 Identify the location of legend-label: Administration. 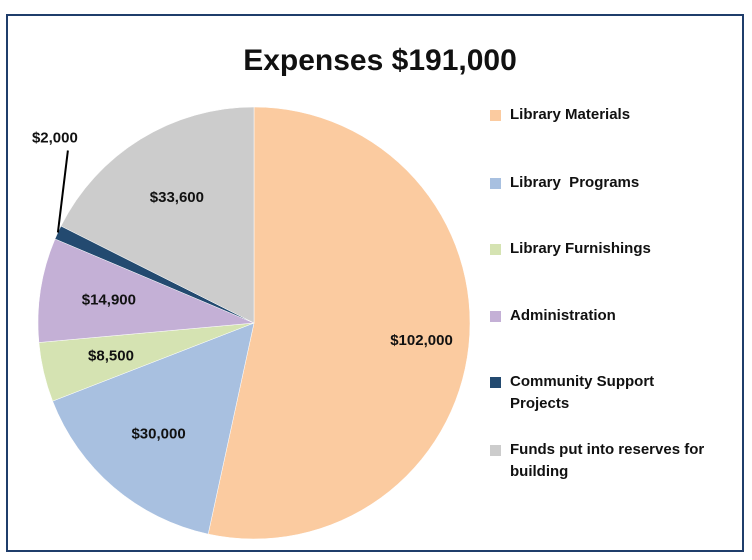
(563, 315).